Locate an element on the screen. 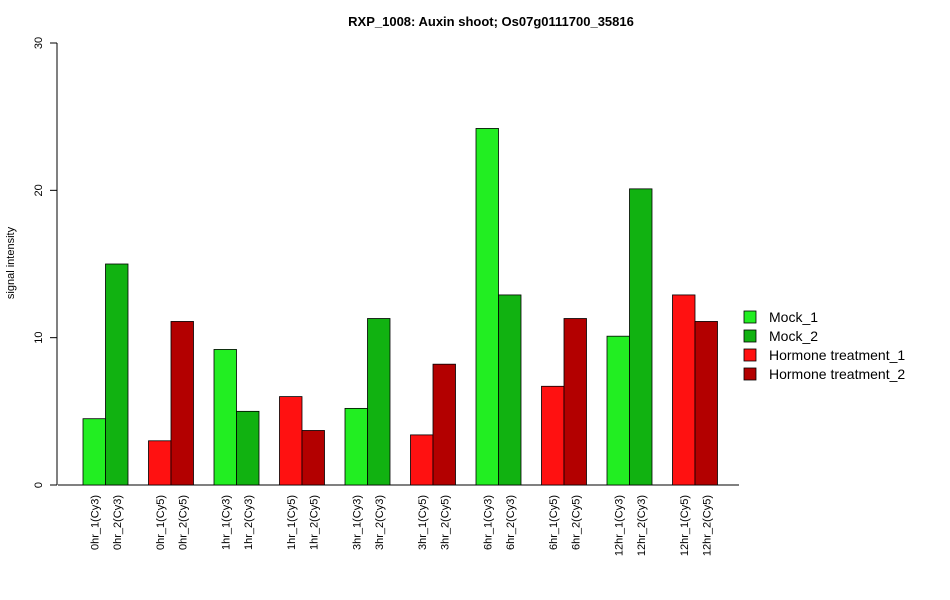 This screenshot has height=600, width=950. y-tick-label: 0 is located at coordinates (39, 485).